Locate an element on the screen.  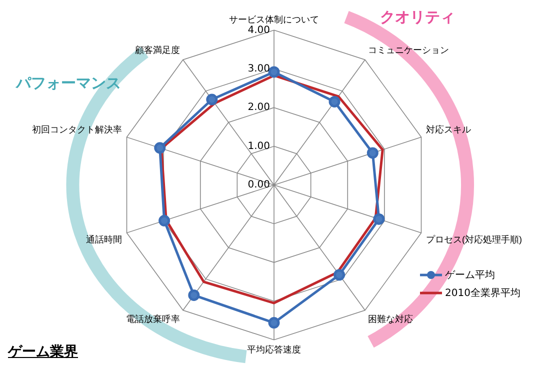
text: ゲーム業界 is located at coordinates (43, 352).